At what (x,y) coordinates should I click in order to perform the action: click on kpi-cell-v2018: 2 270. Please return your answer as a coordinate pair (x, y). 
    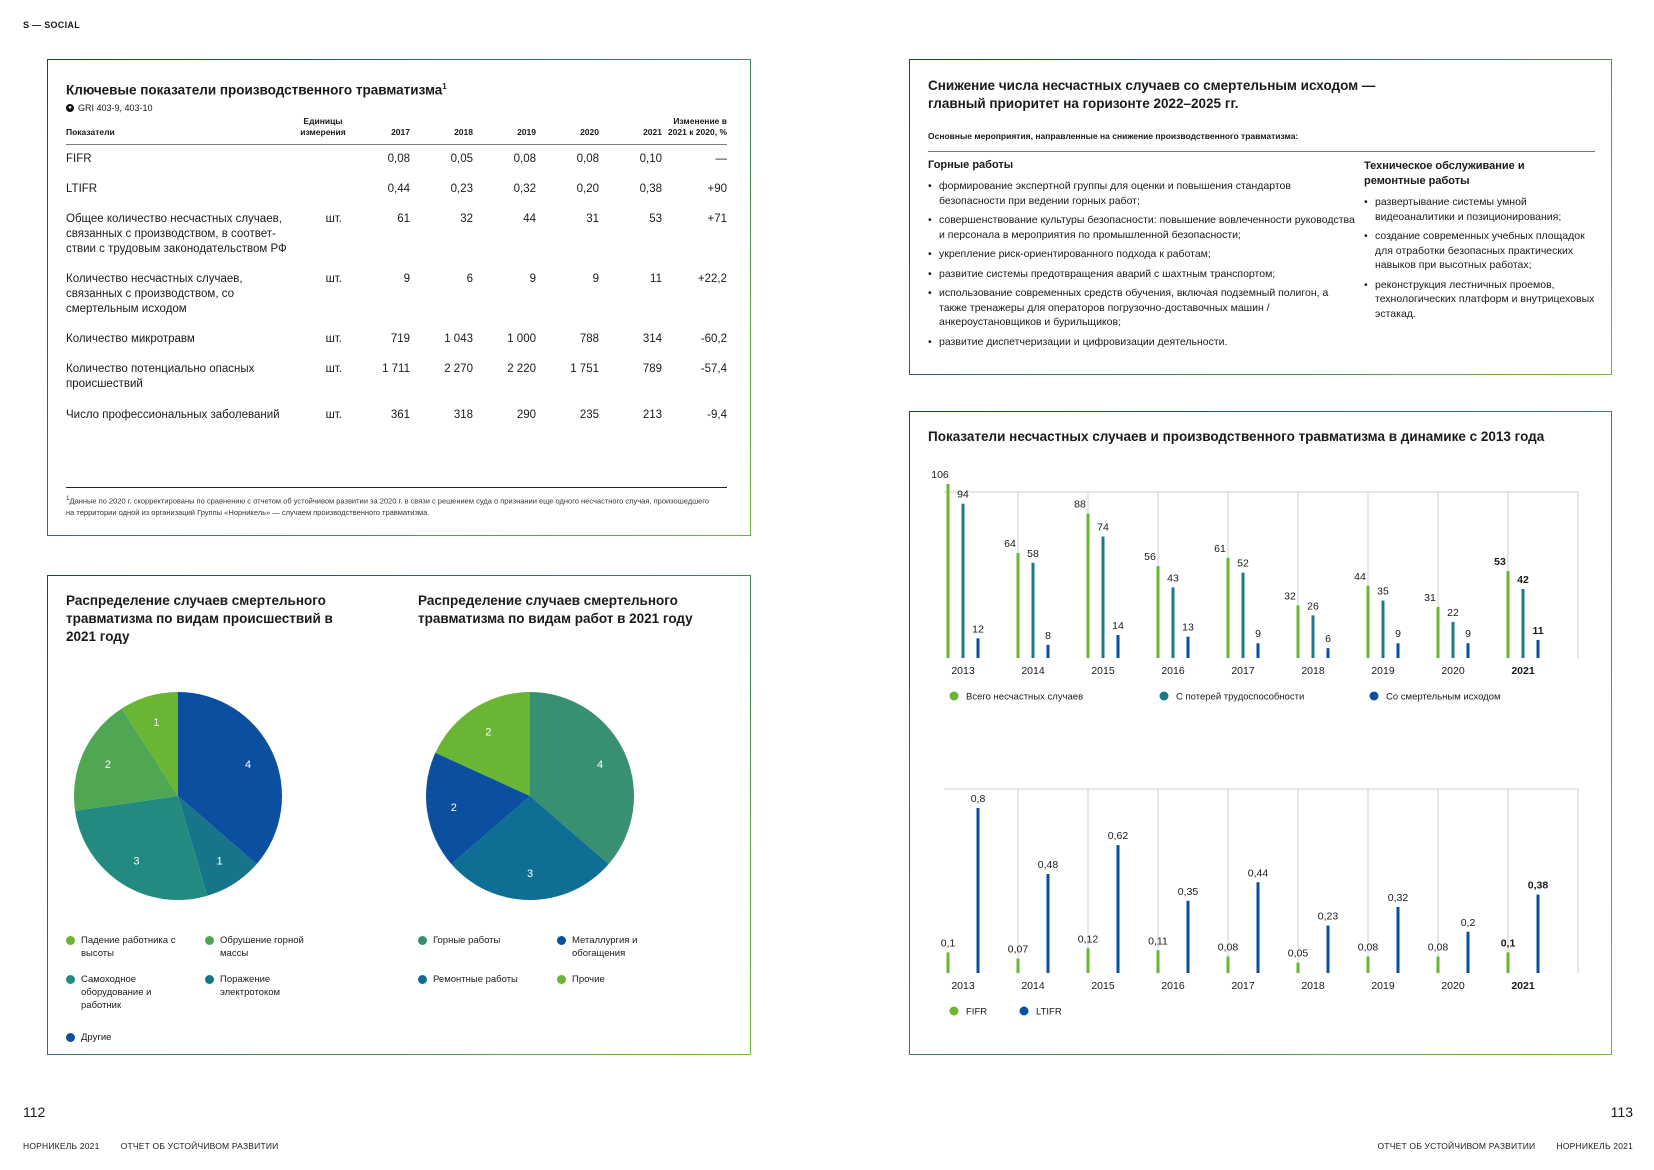
    Looking at the image, I should click on (458, 368).